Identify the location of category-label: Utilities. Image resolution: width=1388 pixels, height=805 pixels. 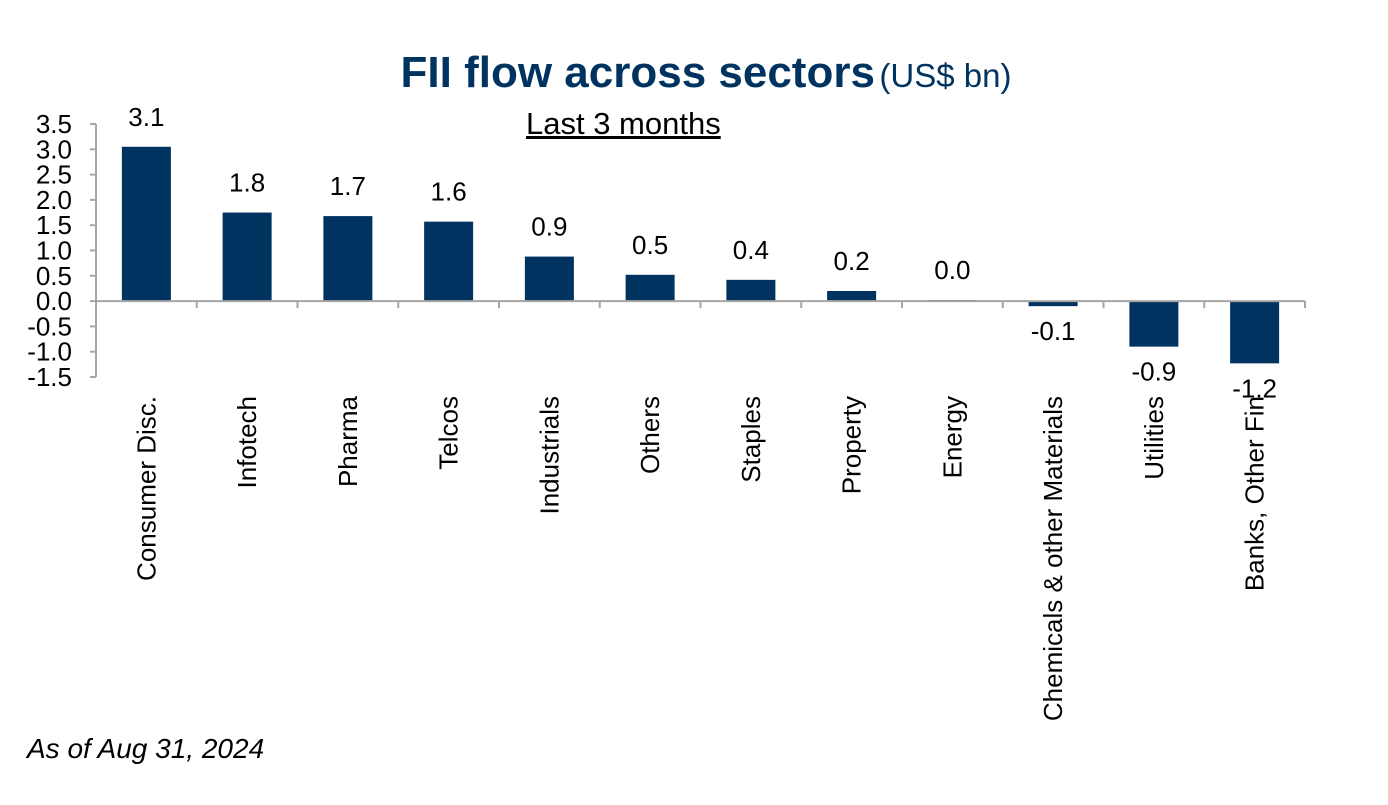
(1154, 438).